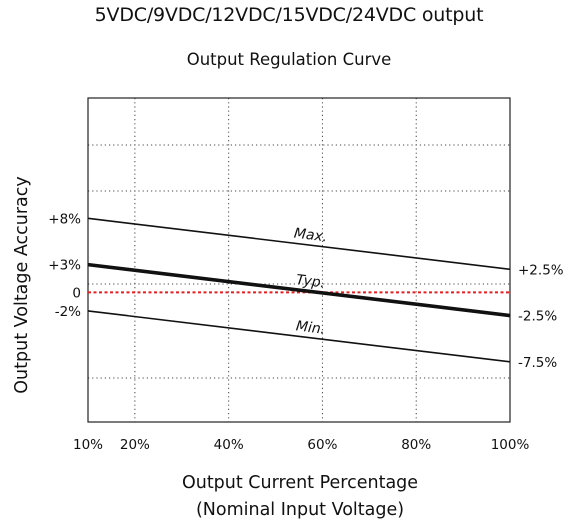  Describe the element at coordinates (310, 327) in the screenshot. I see `curve-label-min: Min.` at that location.